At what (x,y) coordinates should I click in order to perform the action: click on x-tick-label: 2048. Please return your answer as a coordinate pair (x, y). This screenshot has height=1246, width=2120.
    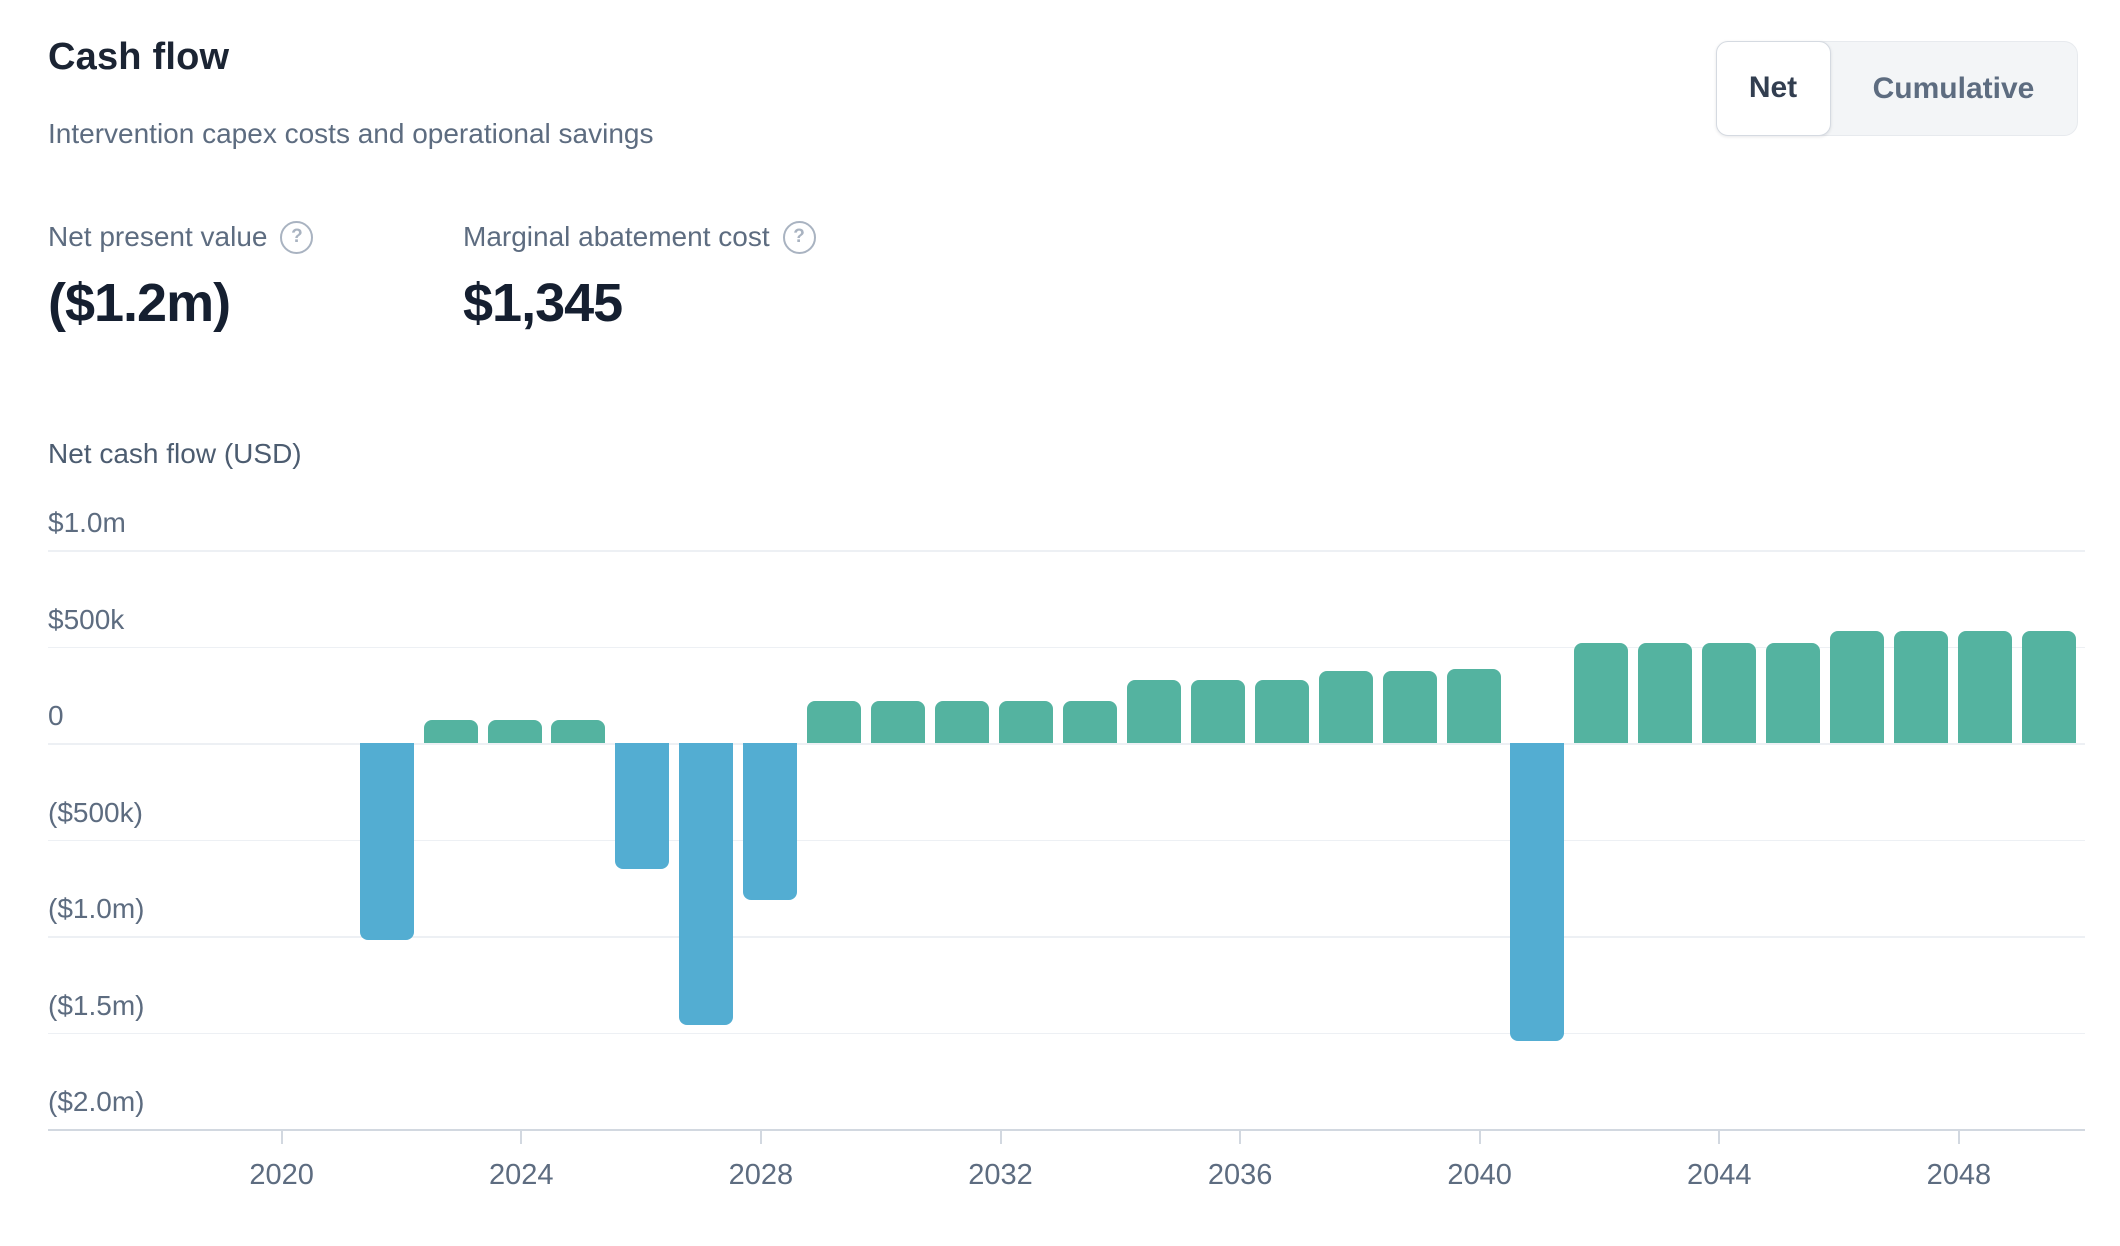
    Looking at the image, I should click on (1959, 1175).